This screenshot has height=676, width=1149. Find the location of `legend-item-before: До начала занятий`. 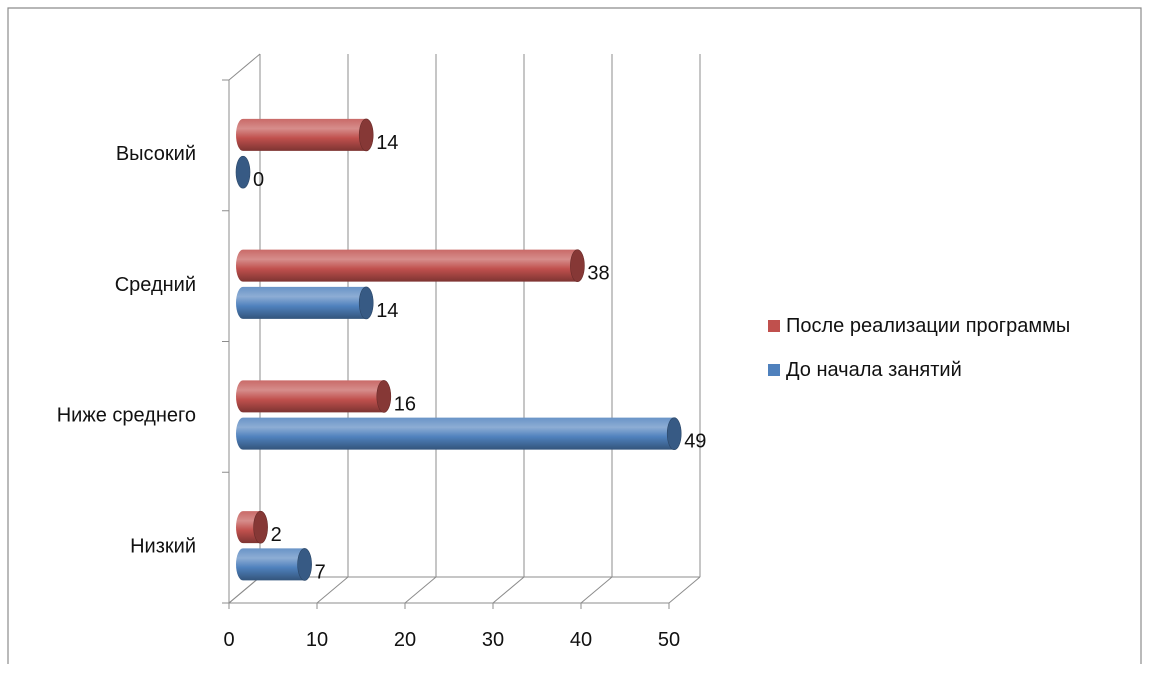

legend-item-before: До начала занятий is located at coordinates (919, 370).